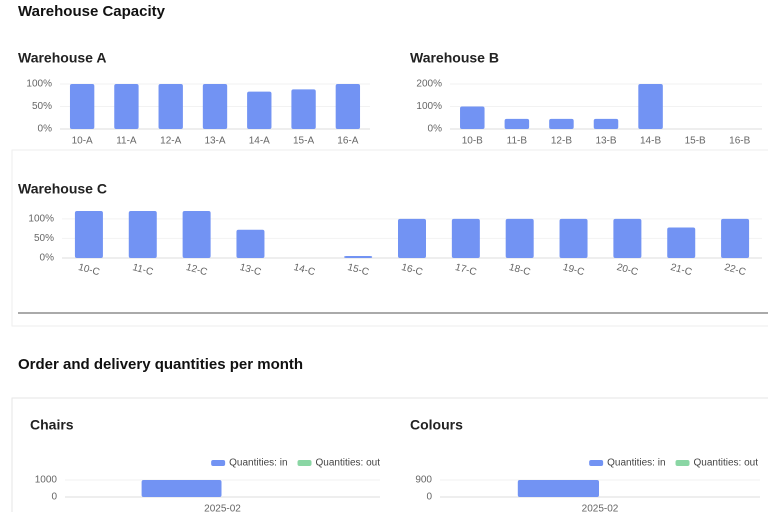 This screenshot has width=768, height=517. Describe the element at coordinates (52, 425) in the screenshot. I see `chart-title: Chairs` at that location.